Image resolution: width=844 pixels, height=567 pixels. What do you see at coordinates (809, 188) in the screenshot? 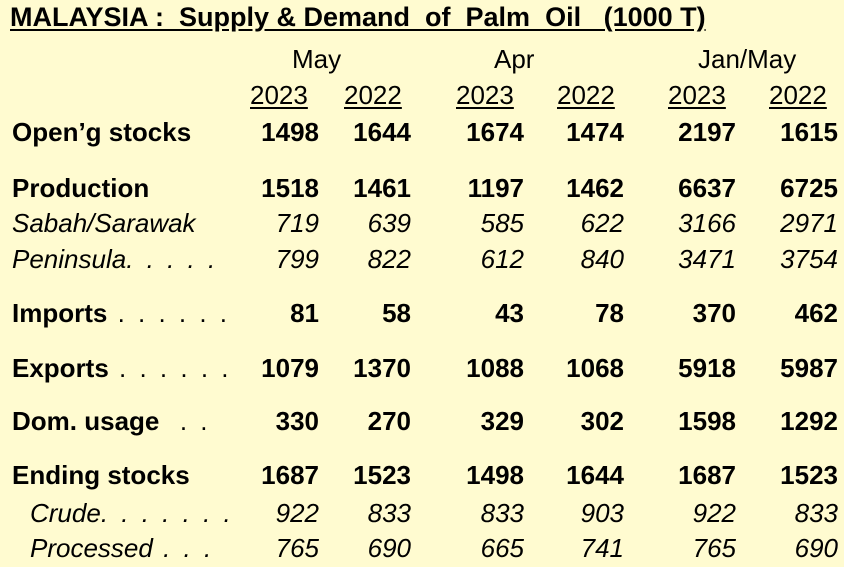
I see `table-cell: 6725` at bounding box center [809, 188].